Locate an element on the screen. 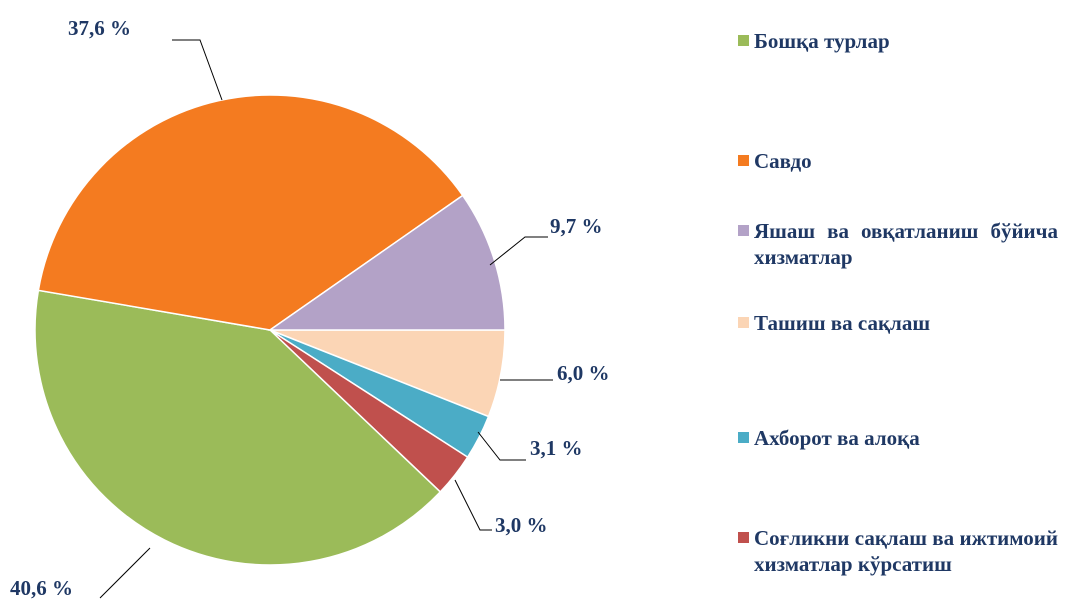  legend-label: Ахборот ва алоқа is located at coordinates (837, 438).